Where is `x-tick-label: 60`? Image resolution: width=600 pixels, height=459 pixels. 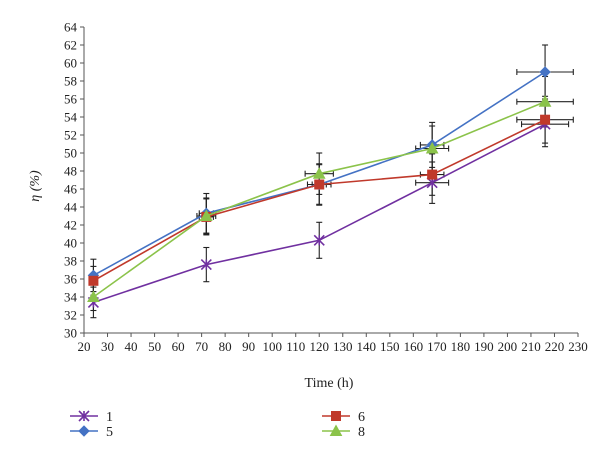 x-tick-label: 60 is located at coordinates (178, 346).